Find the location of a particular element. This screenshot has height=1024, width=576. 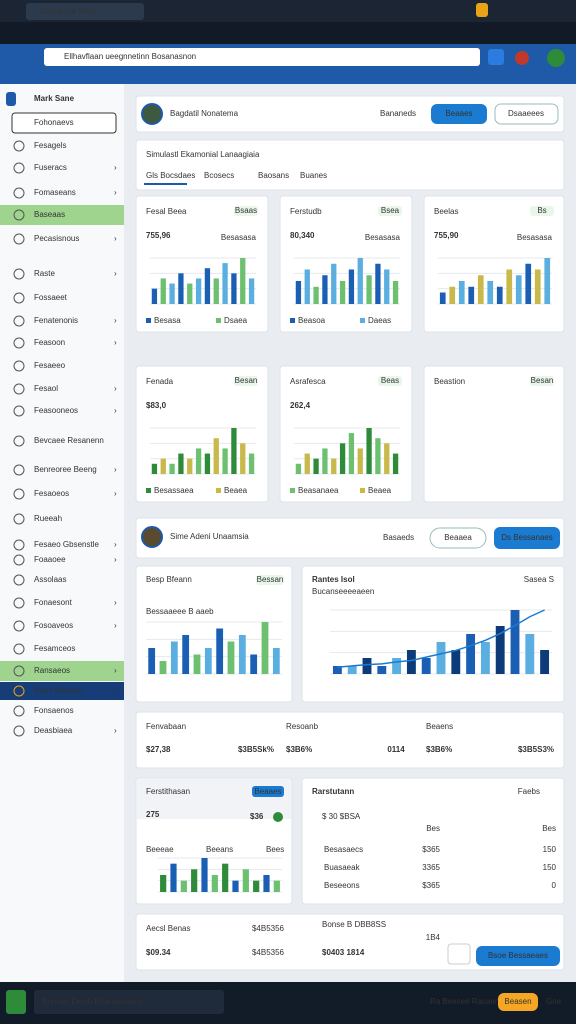

avatar is located at coordinates (152, 537).